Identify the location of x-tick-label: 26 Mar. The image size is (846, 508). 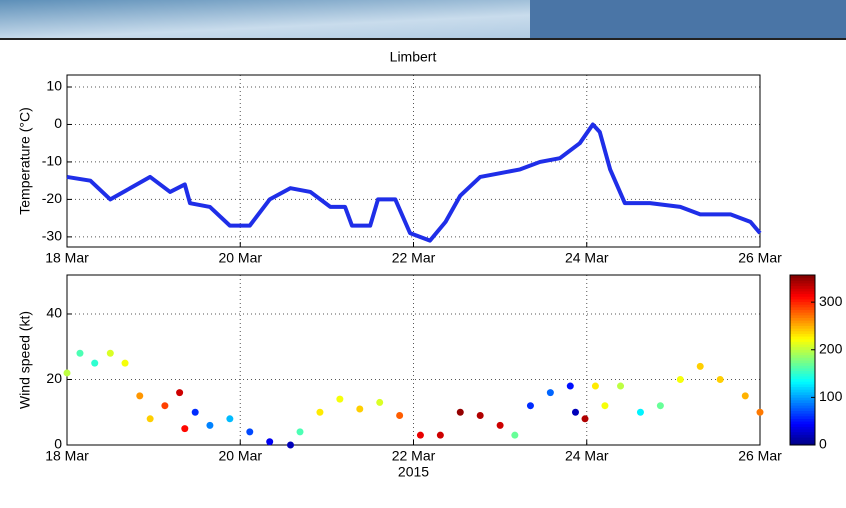
(760, 258).